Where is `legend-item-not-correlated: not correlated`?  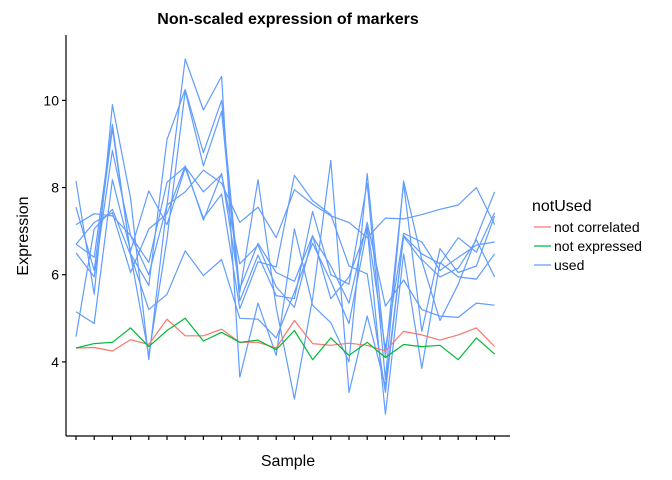 legend-item-not-correlated: not correlated is located at coordinates (587, 227).